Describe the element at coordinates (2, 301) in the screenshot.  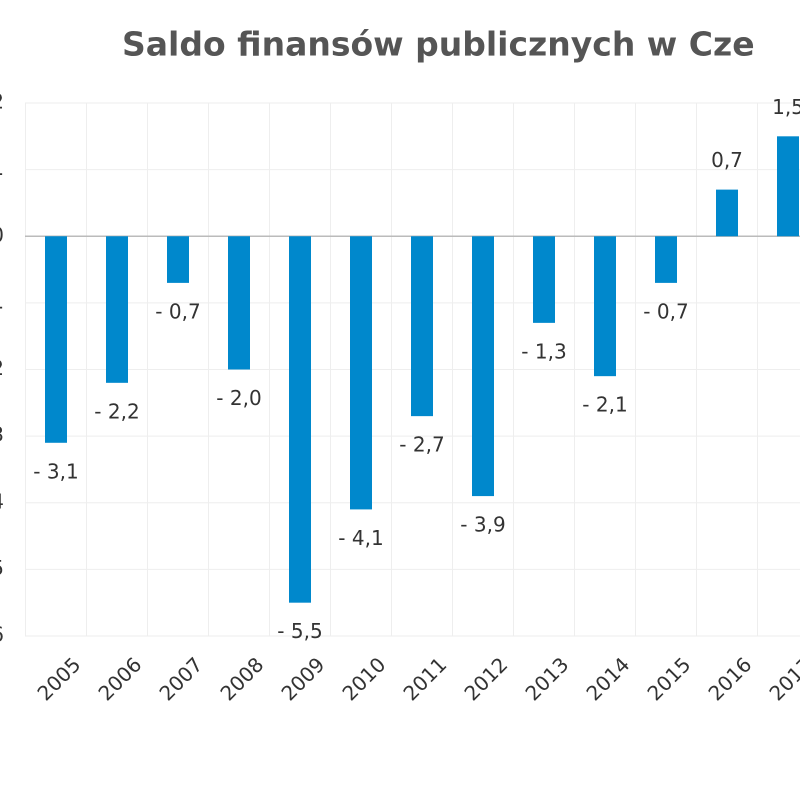
I see `y-tick-label: -1` at that location.